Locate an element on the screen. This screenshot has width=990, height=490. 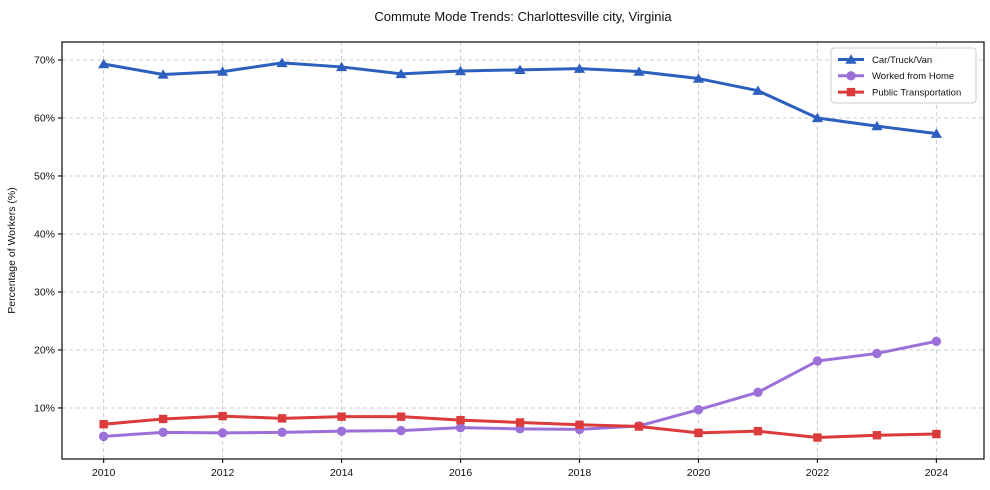
x-tick-label: 2016 is located at coordinates (461, 473).